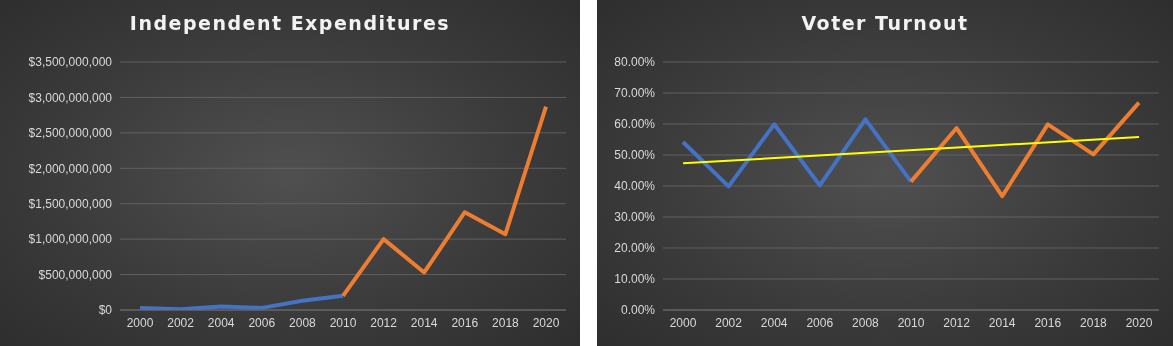 The image size is (1173, 346). I want to click on y-tick-label: 70.00%, so click(635, 93).